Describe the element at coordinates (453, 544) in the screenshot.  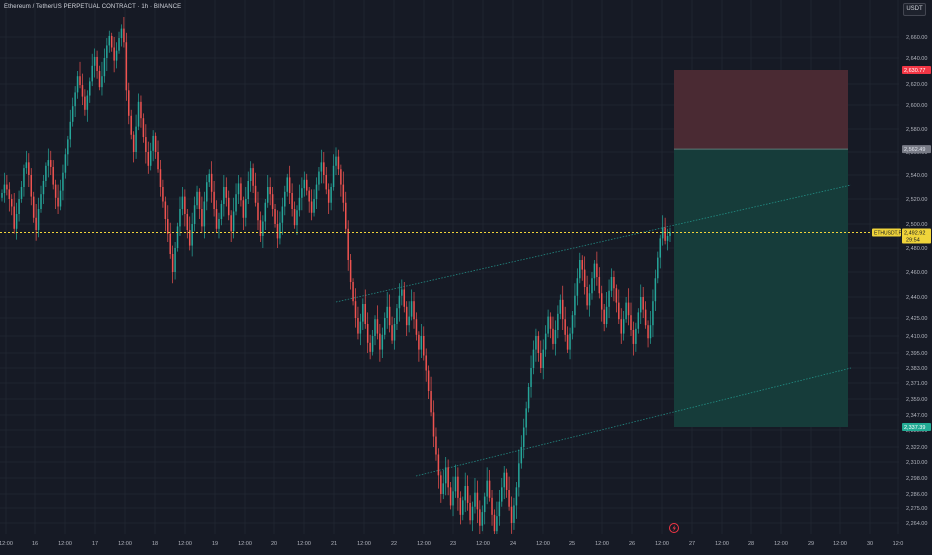
I see `x-tick-label: 23` at that location.